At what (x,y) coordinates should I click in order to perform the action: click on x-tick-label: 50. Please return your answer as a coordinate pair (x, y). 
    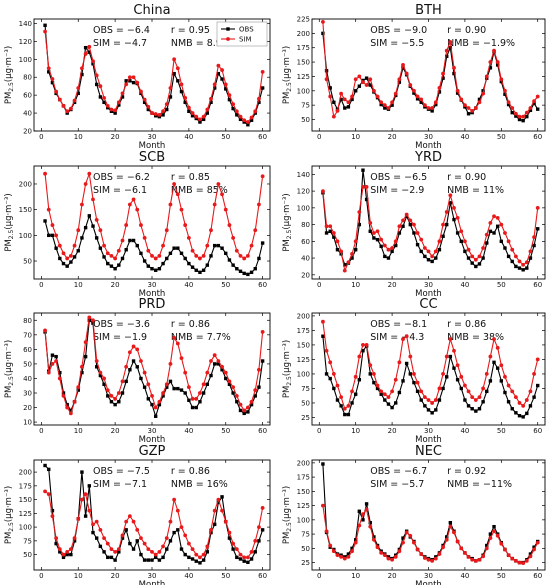
    Looking at the image, I should click on (501, 431).